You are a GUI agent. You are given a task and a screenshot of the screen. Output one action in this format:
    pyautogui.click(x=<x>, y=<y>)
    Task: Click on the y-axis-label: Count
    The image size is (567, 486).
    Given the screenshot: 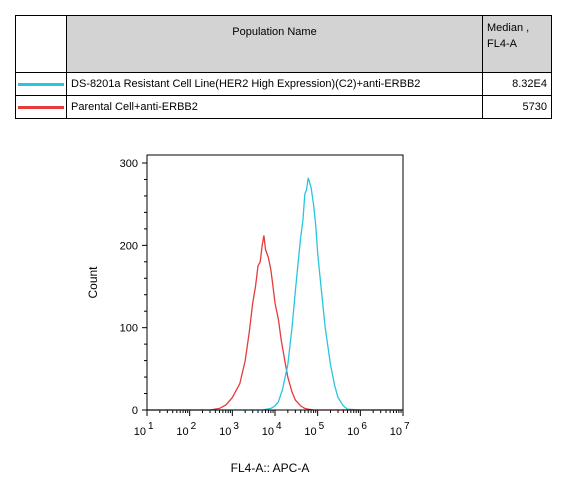 What is the action you would take?
    pyautogui.click(x=93, y=282)
    